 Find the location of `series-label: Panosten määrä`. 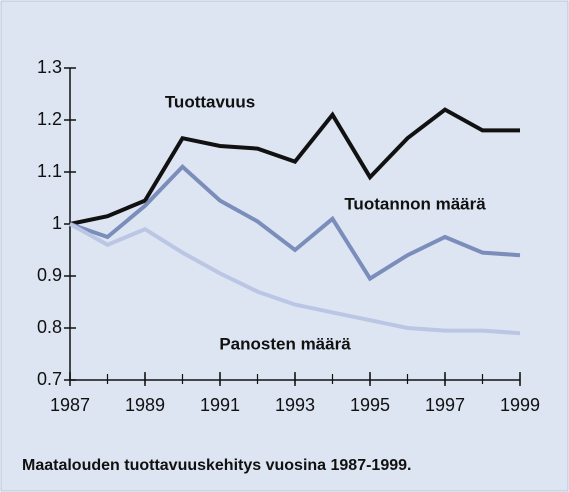

series-label: Panosten määrä is located at coordinates (285, 343).